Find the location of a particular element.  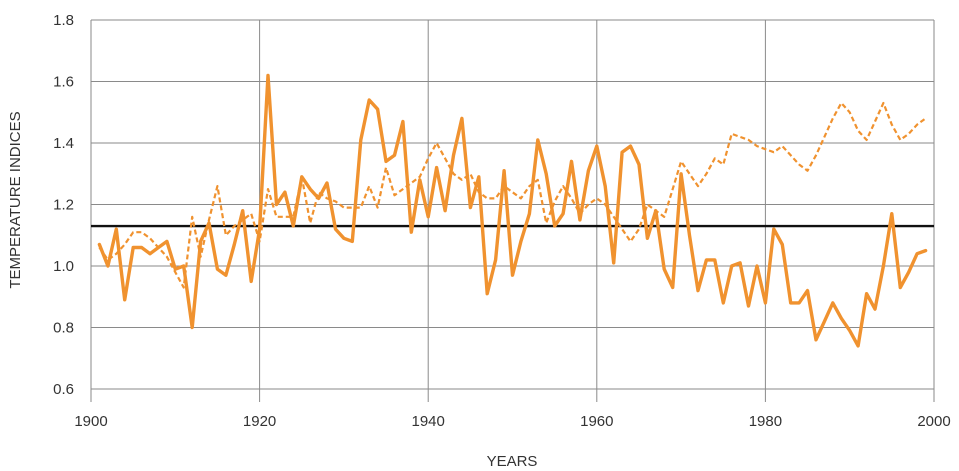

y-tick-label: 0.6 is located at coordinates (63, 389).